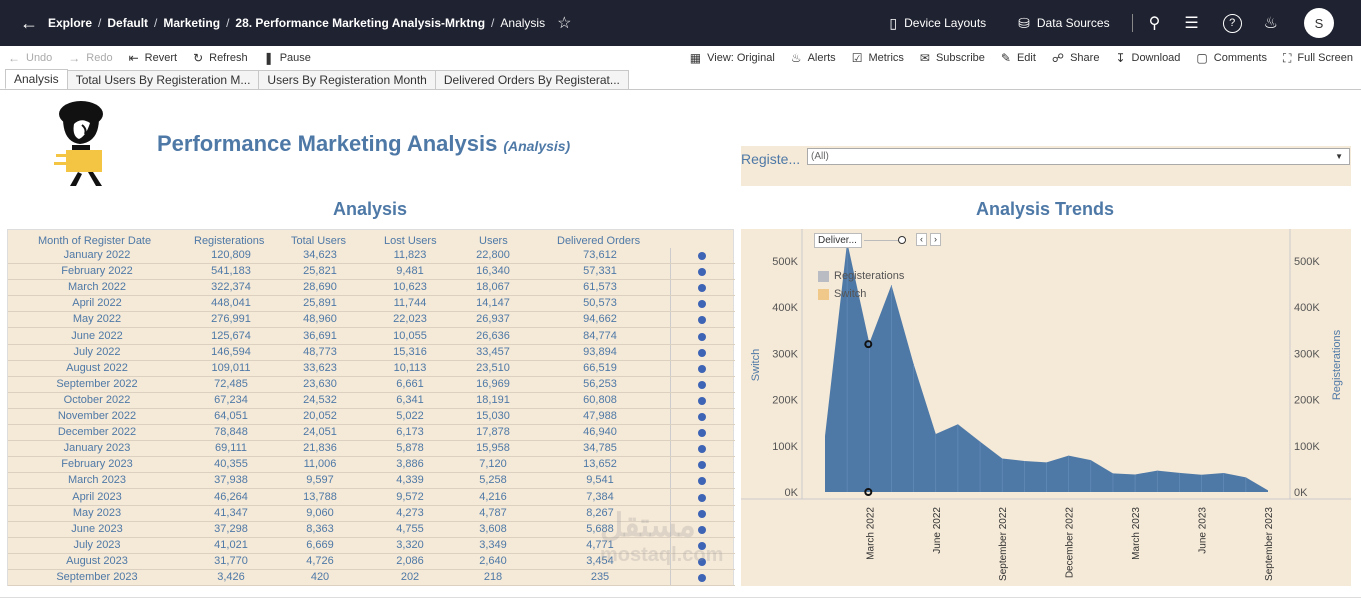  Describe the element at coordinates (90, 58) in the screenshot. I see `redo-button: → Redo` at that location.